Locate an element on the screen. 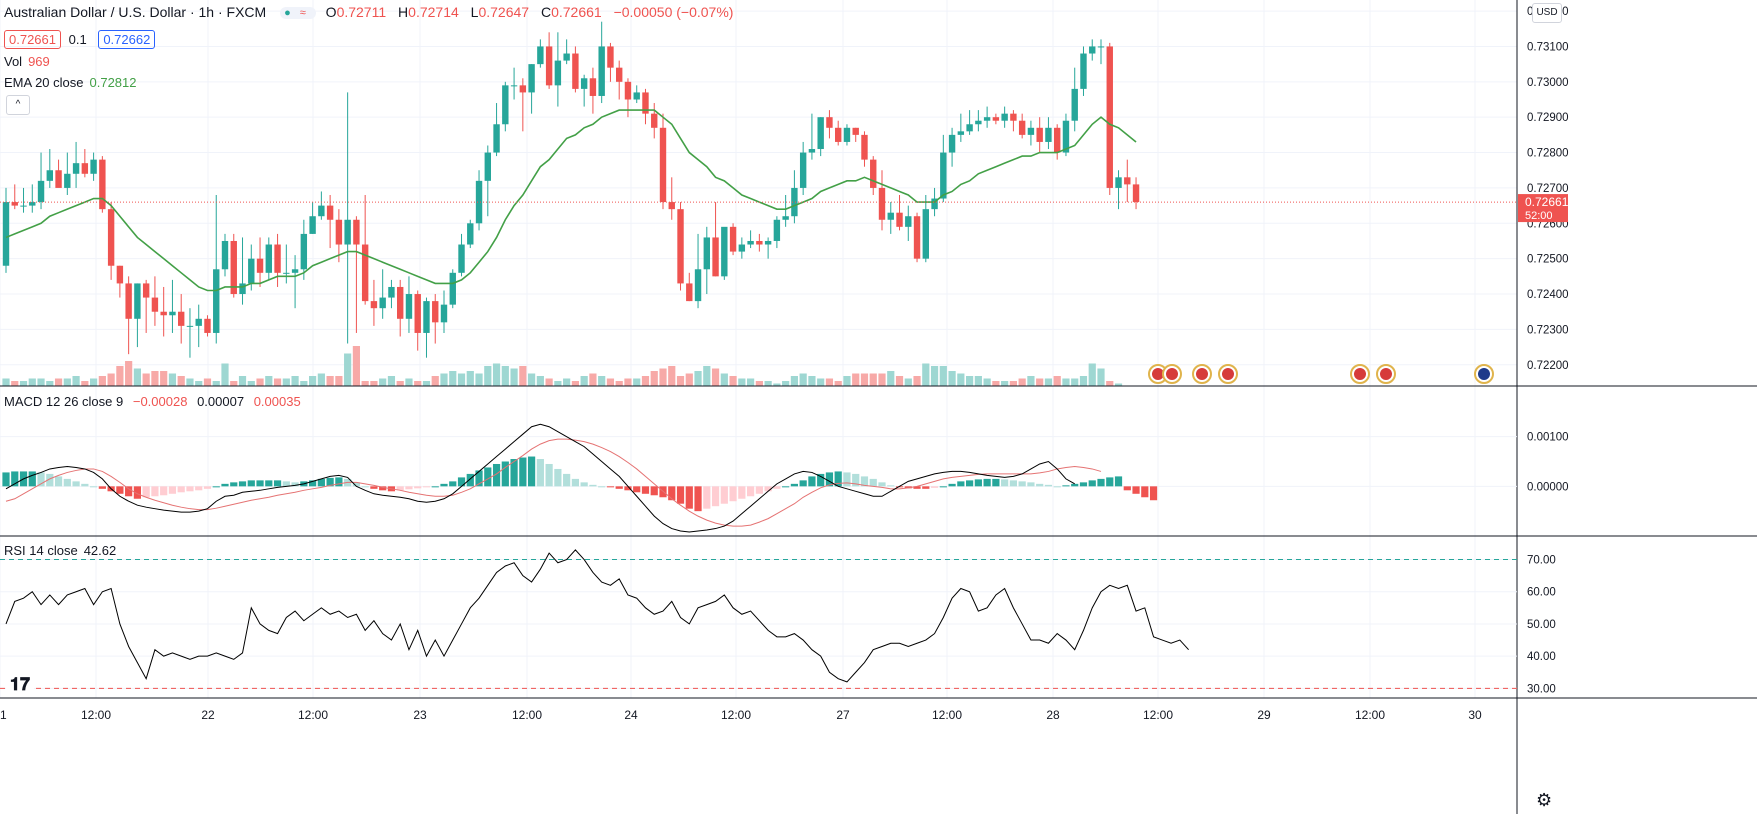 The width and height of the screenshot is (1757, 814). sell-price-button: 0.72661 is located at coordinates (32, 39).